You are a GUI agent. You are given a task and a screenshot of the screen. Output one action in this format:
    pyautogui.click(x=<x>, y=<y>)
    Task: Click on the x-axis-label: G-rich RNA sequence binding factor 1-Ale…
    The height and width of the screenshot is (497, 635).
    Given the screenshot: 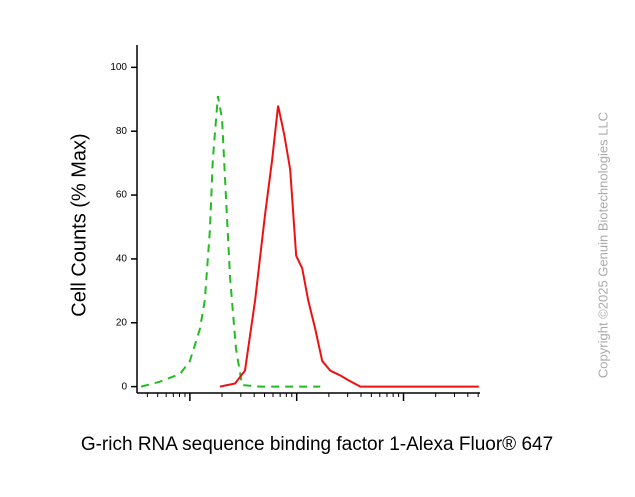 What is the action you would take?
    pyautogui.click(x=317, y=444)
    